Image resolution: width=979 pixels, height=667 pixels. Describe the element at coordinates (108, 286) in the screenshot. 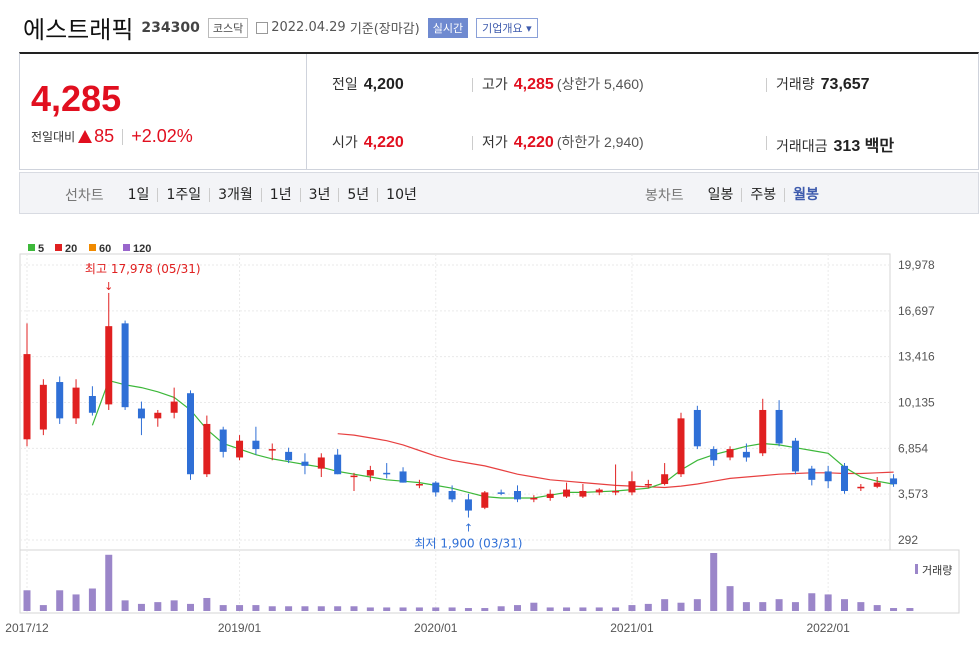

I see `down-arrow-icon: ↓` at that location.